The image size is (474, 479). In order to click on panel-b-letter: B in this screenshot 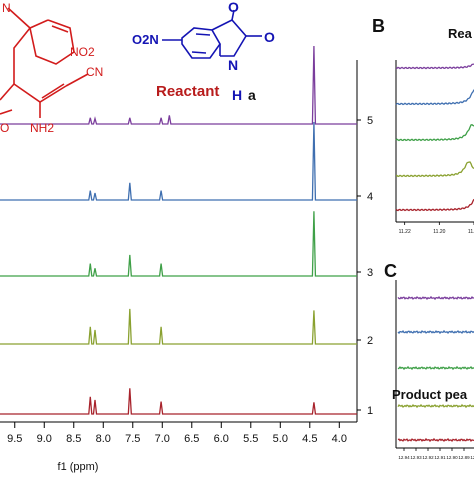, I will do `click(378, 26)`.